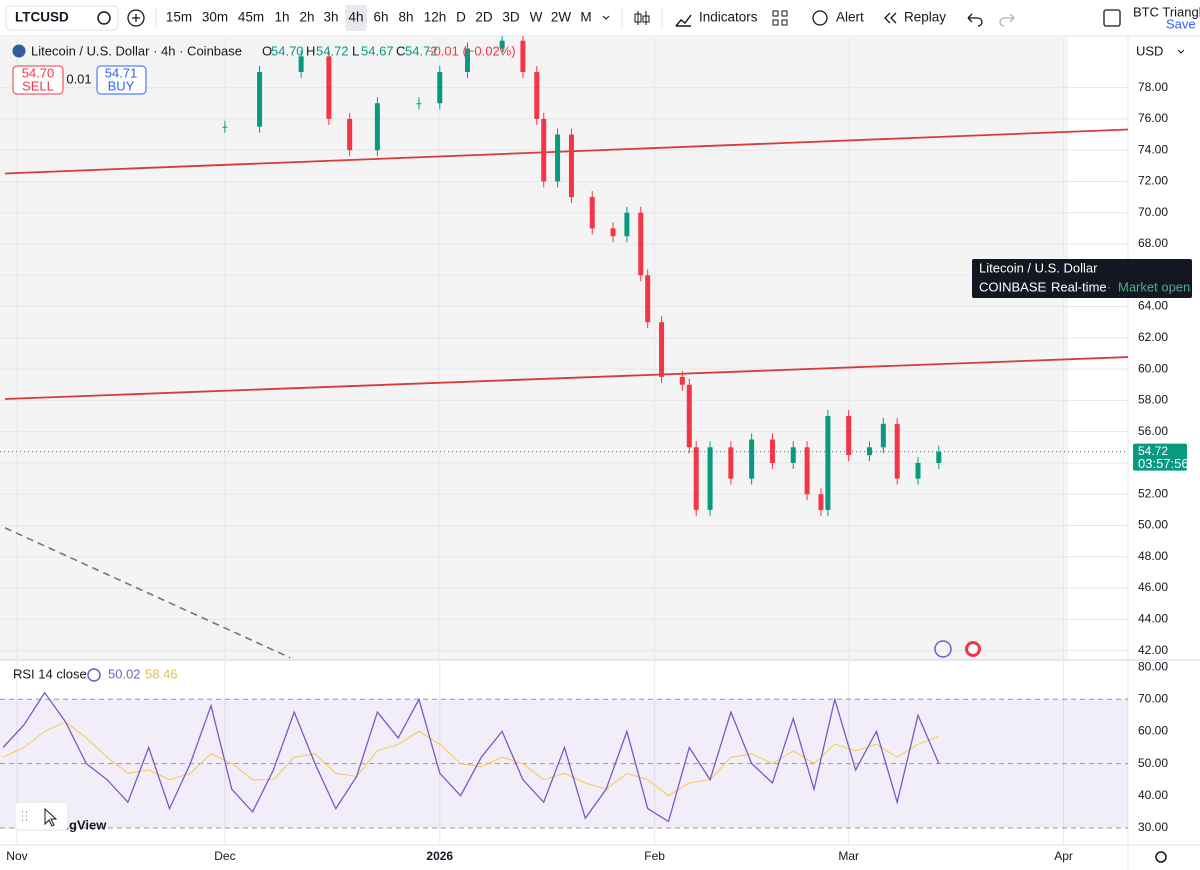 The height and width of the screenshot is (870, 1200). I want to click on price-tick-label: 72.00, so click(1153, 181).